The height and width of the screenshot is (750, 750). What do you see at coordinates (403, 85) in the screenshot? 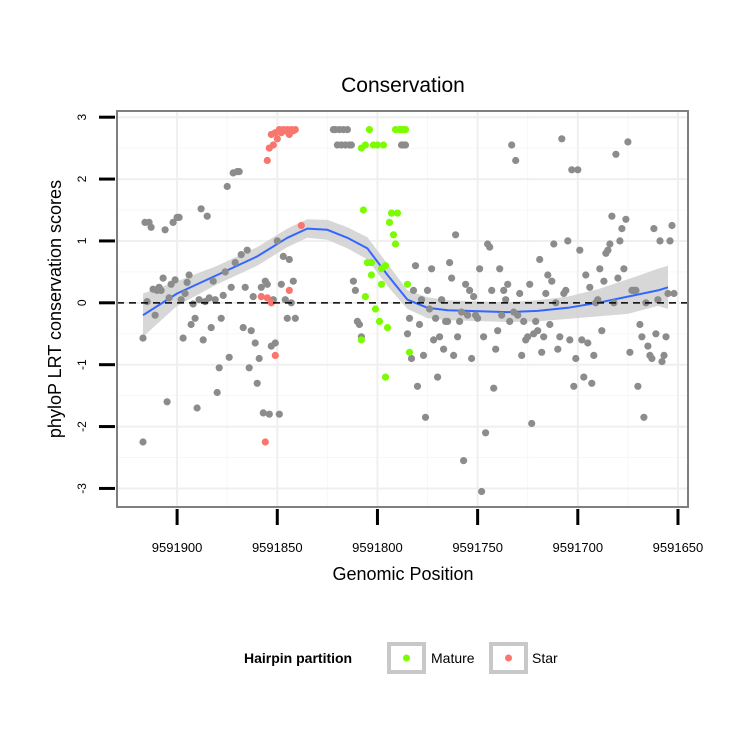
I see `chart-title: Conservation` at bounding box center [403, 85].